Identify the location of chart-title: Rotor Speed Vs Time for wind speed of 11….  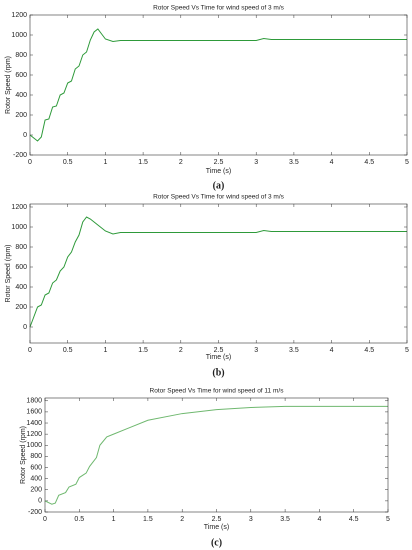
(217, 391).